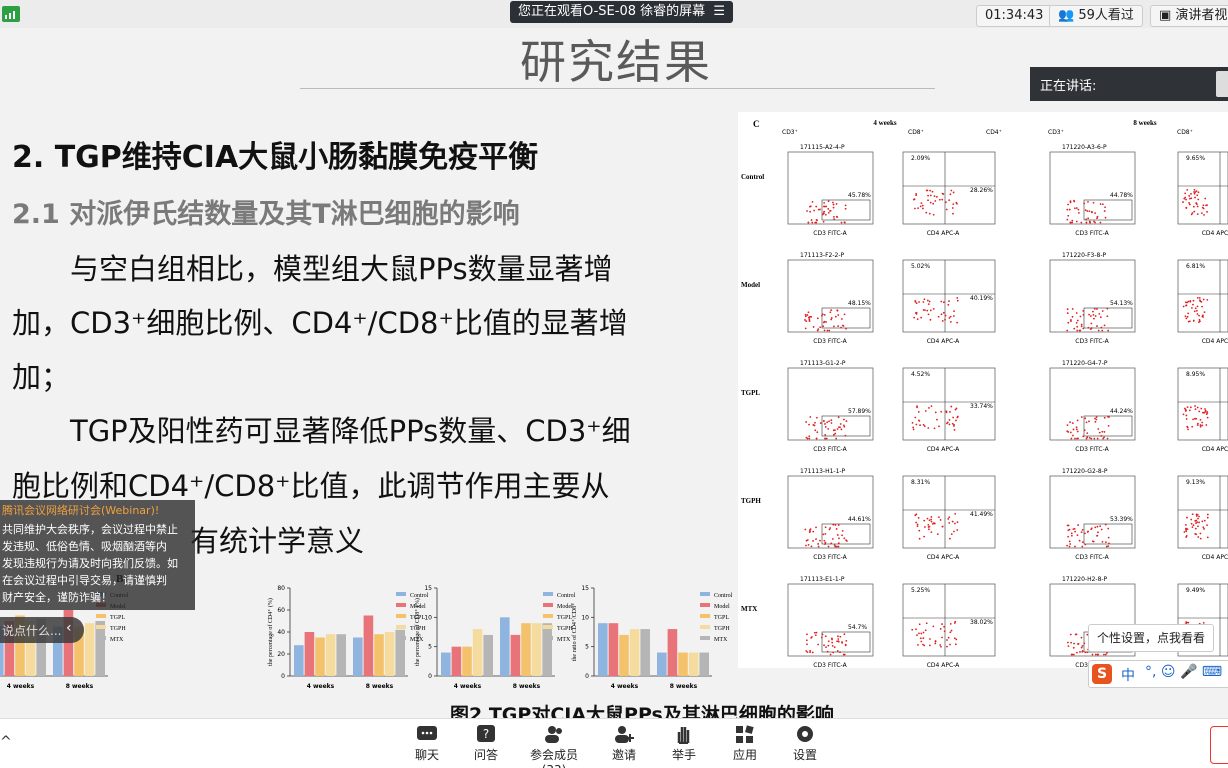 Image resolution: width=1228 pixels, height=768 pixels. I want to click on ime-logo: S, so click(1102, 674).